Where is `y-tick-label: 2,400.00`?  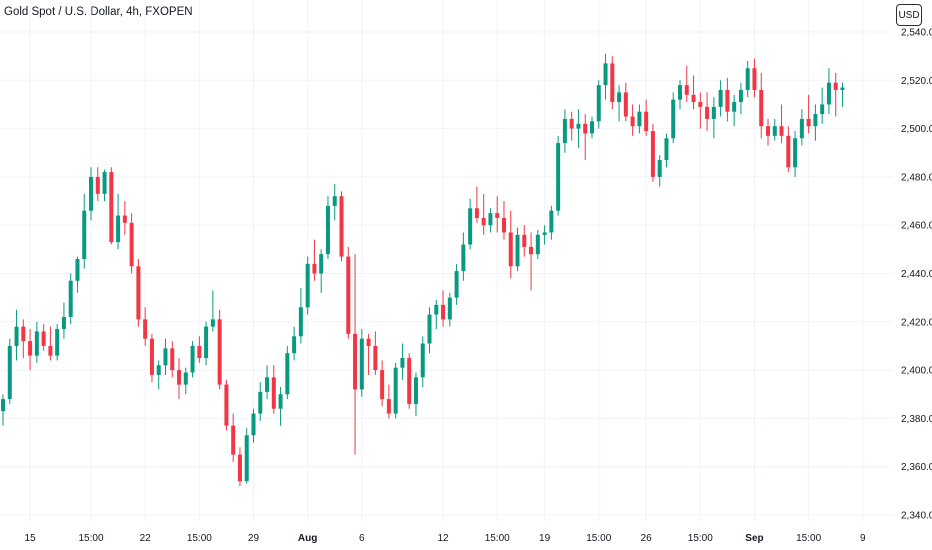
y-tick-label: 2,400.00 is located at coordinates (916, 371).